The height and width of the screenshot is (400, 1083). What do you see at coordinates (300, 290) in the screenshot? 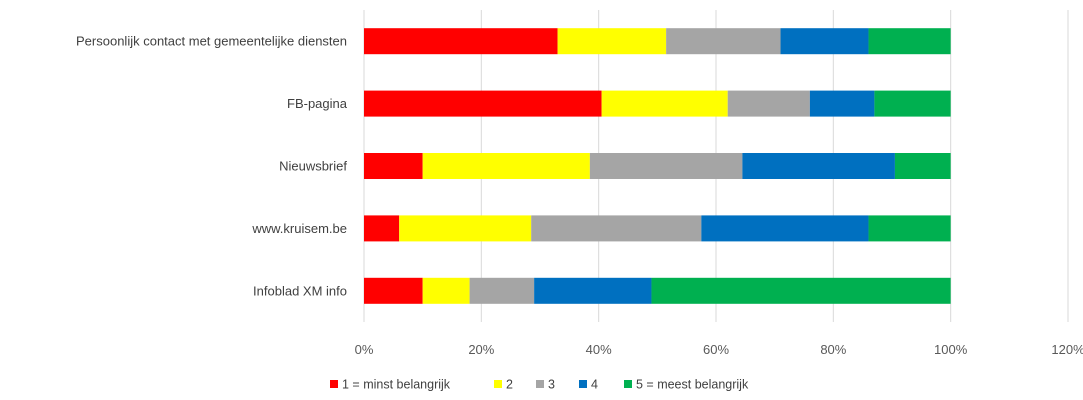
I see `category-label-infoblad-xm-info: Infoblad XM info` at bounding box center [300, 290].